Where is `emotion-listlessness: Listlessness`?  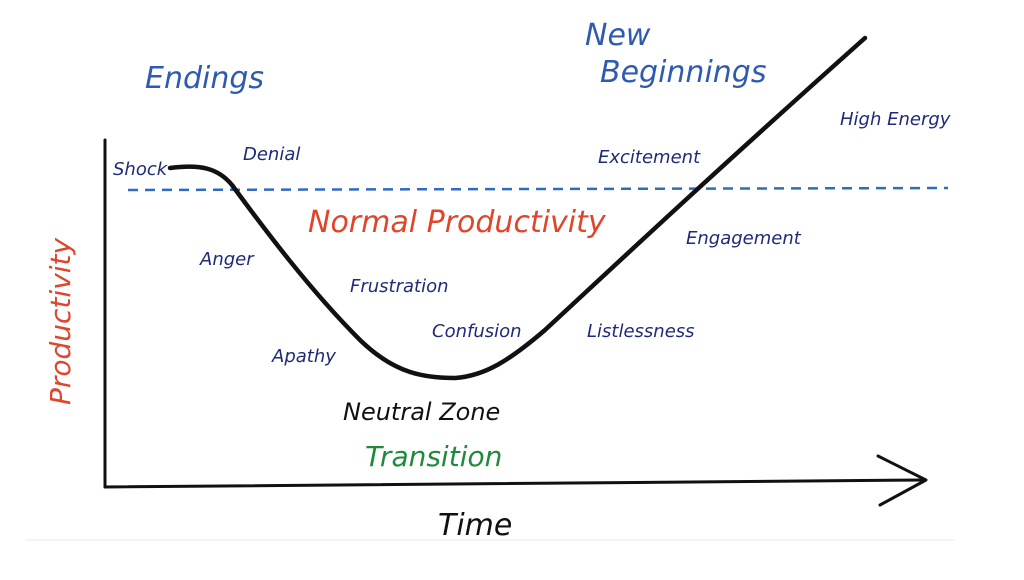 emotion-listlessness: Listlessness is located at coordinates (641, 331).